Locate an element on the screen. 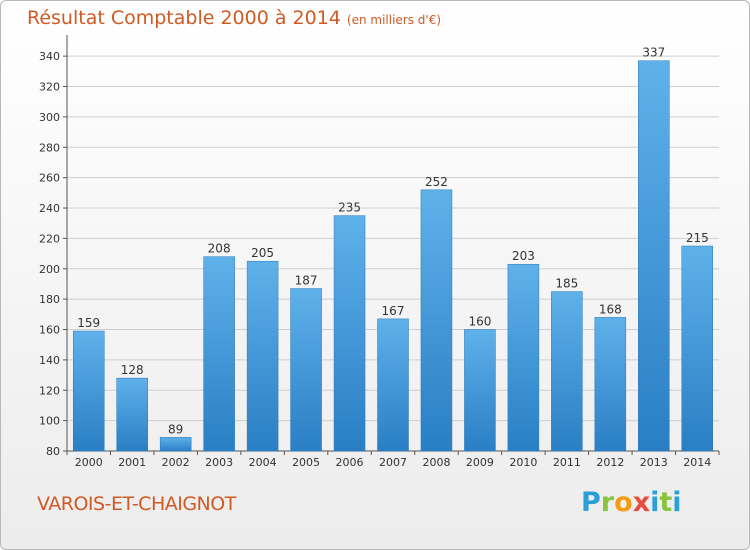  bar-2010 is located at coordinates (523, 357).